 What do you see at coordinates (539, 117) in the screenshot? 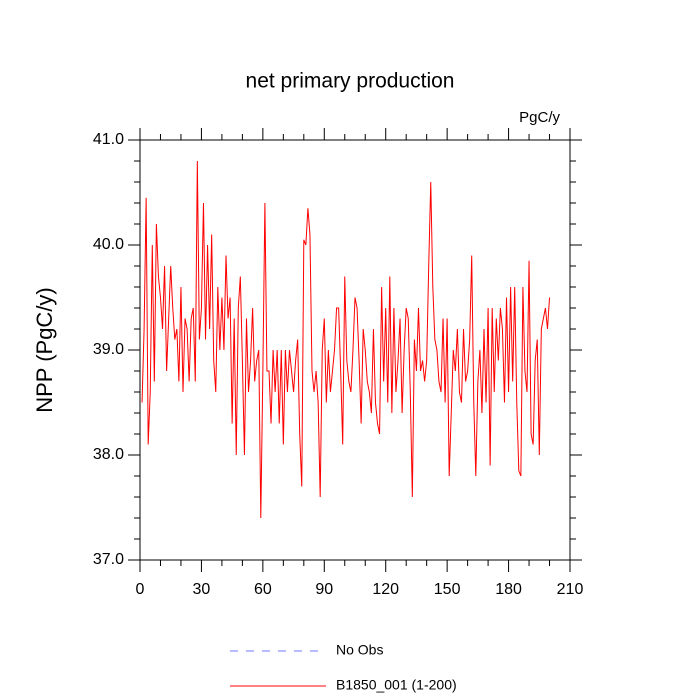
I see `chart-subtitle: PgC/y` at bounding box center [539, 117].